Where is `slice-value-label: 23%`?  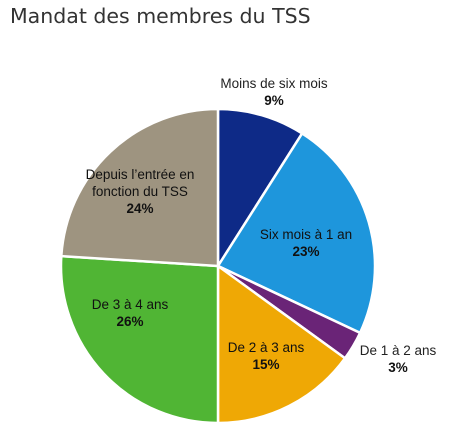
slice-value-label: 23% is located at coordinates (305, 251).